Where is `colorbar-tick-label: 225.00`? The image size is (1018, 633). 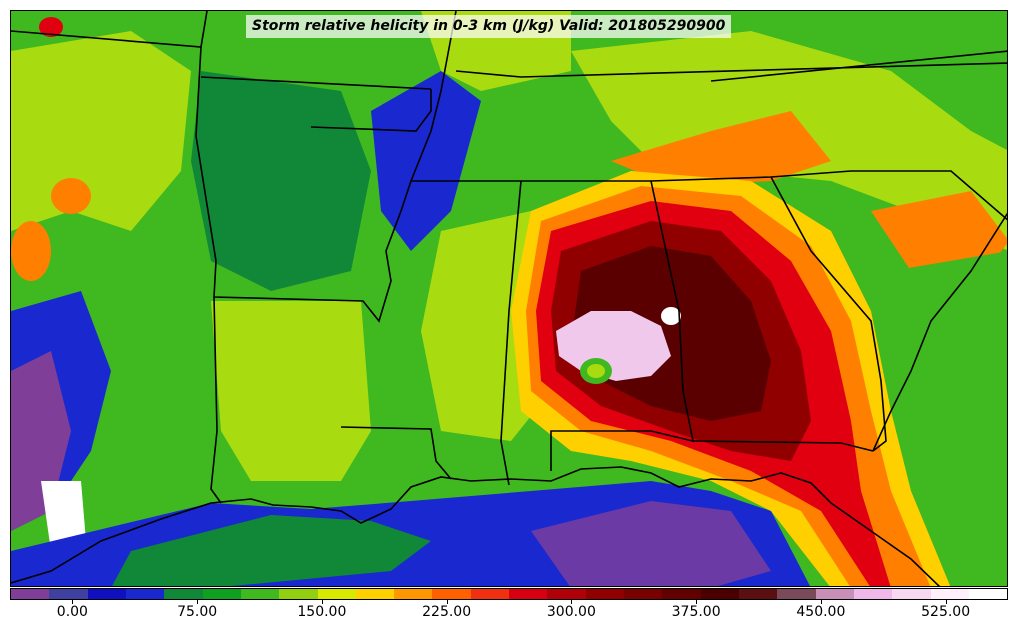
colorbar-tick-label: 225.00 is located at coordinates (447, 612).